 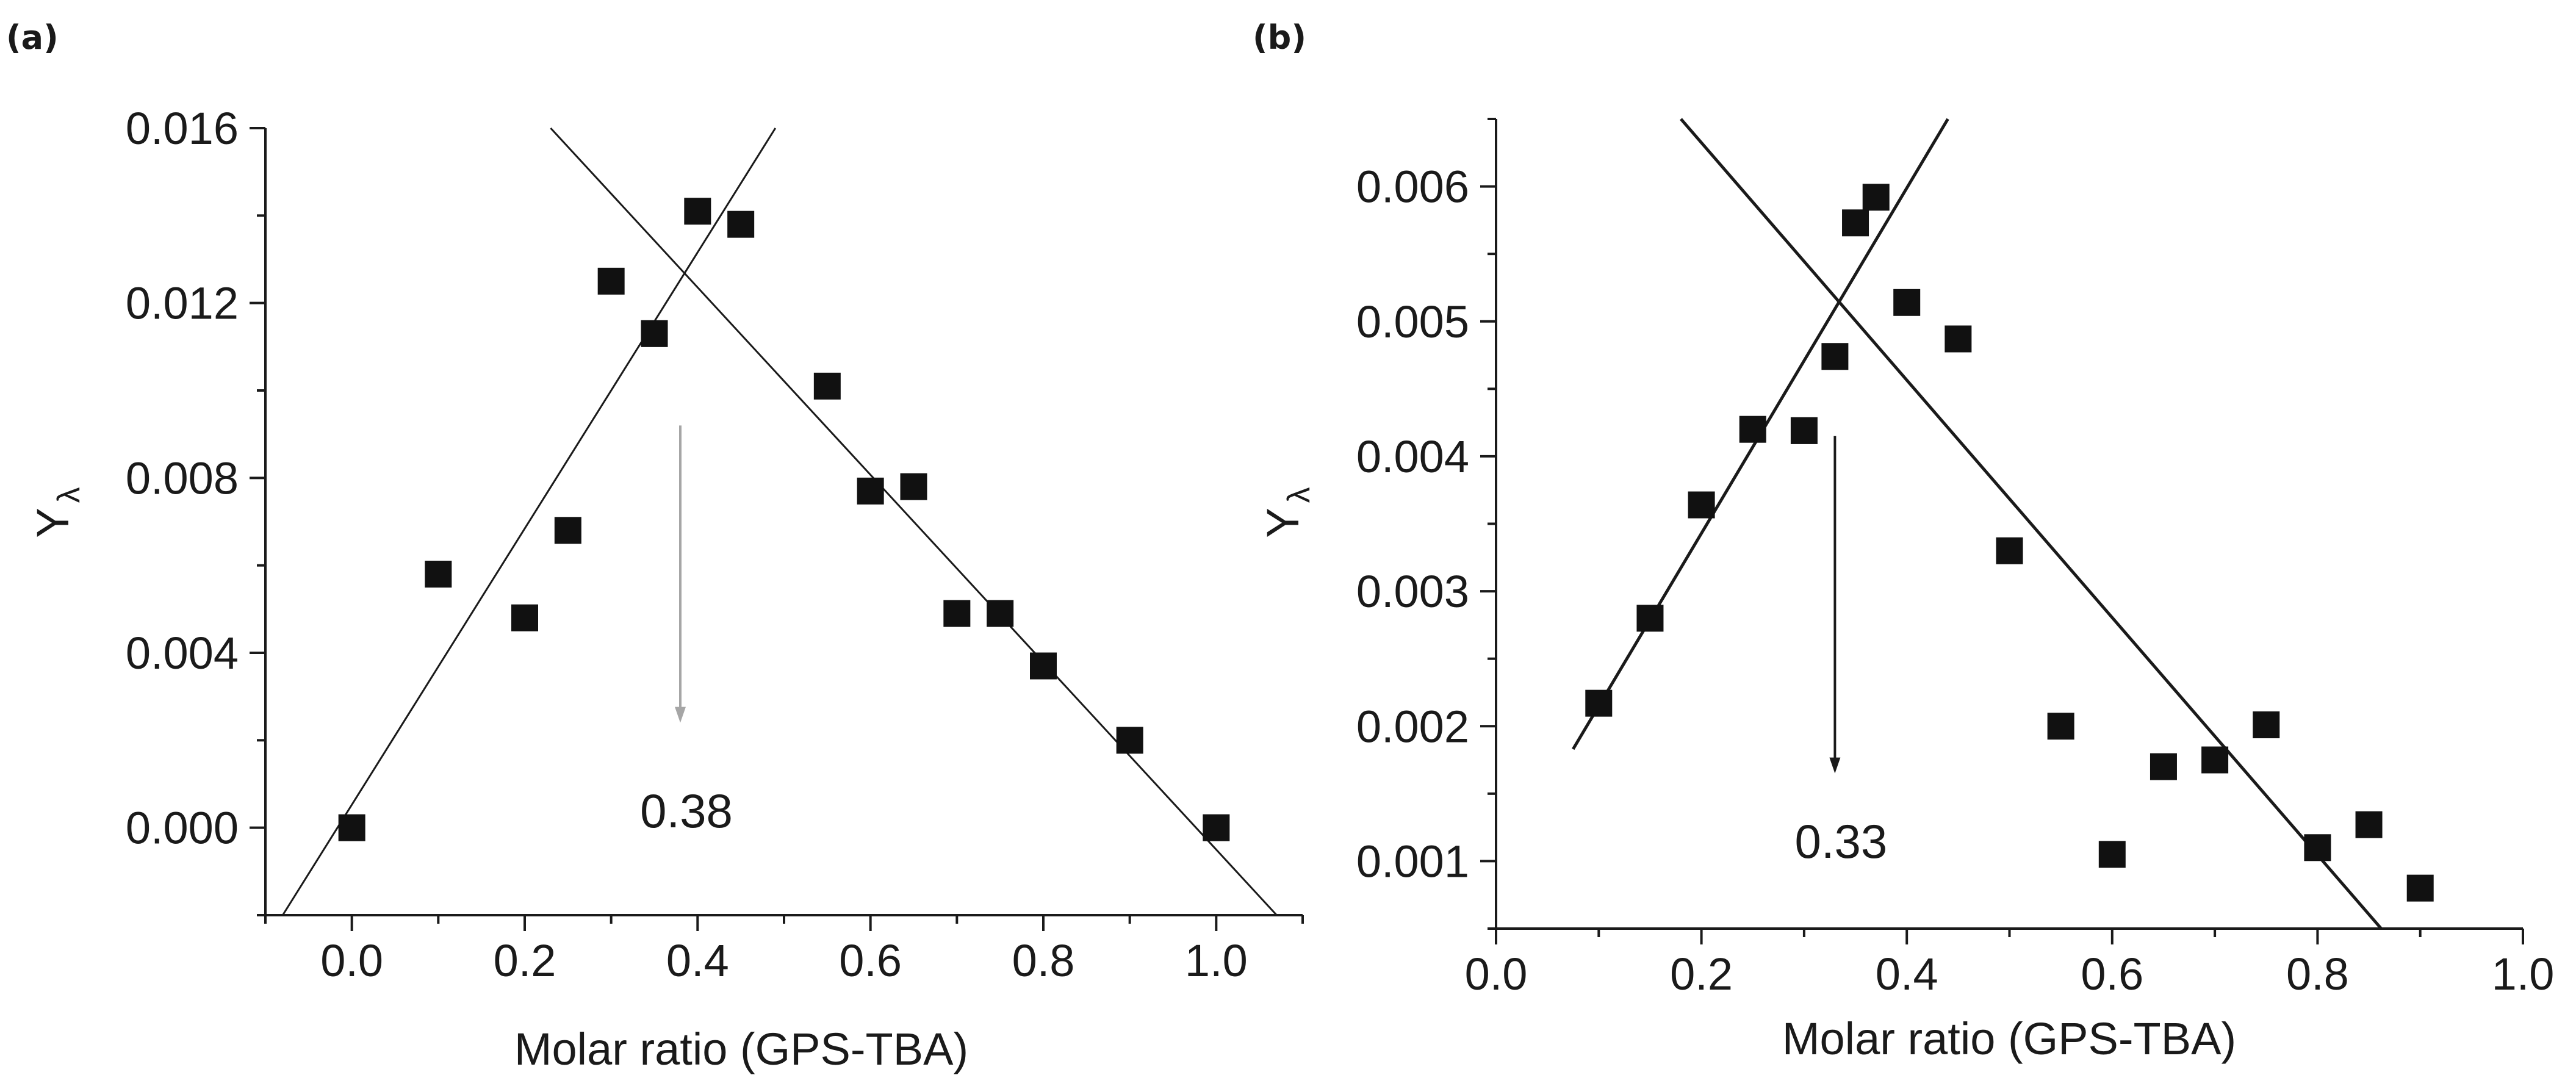 What do you see at coordinates (182, 653) in the screenshot?
I see `y-tick-label-a: 0.004` at bounding box center [182, 653].